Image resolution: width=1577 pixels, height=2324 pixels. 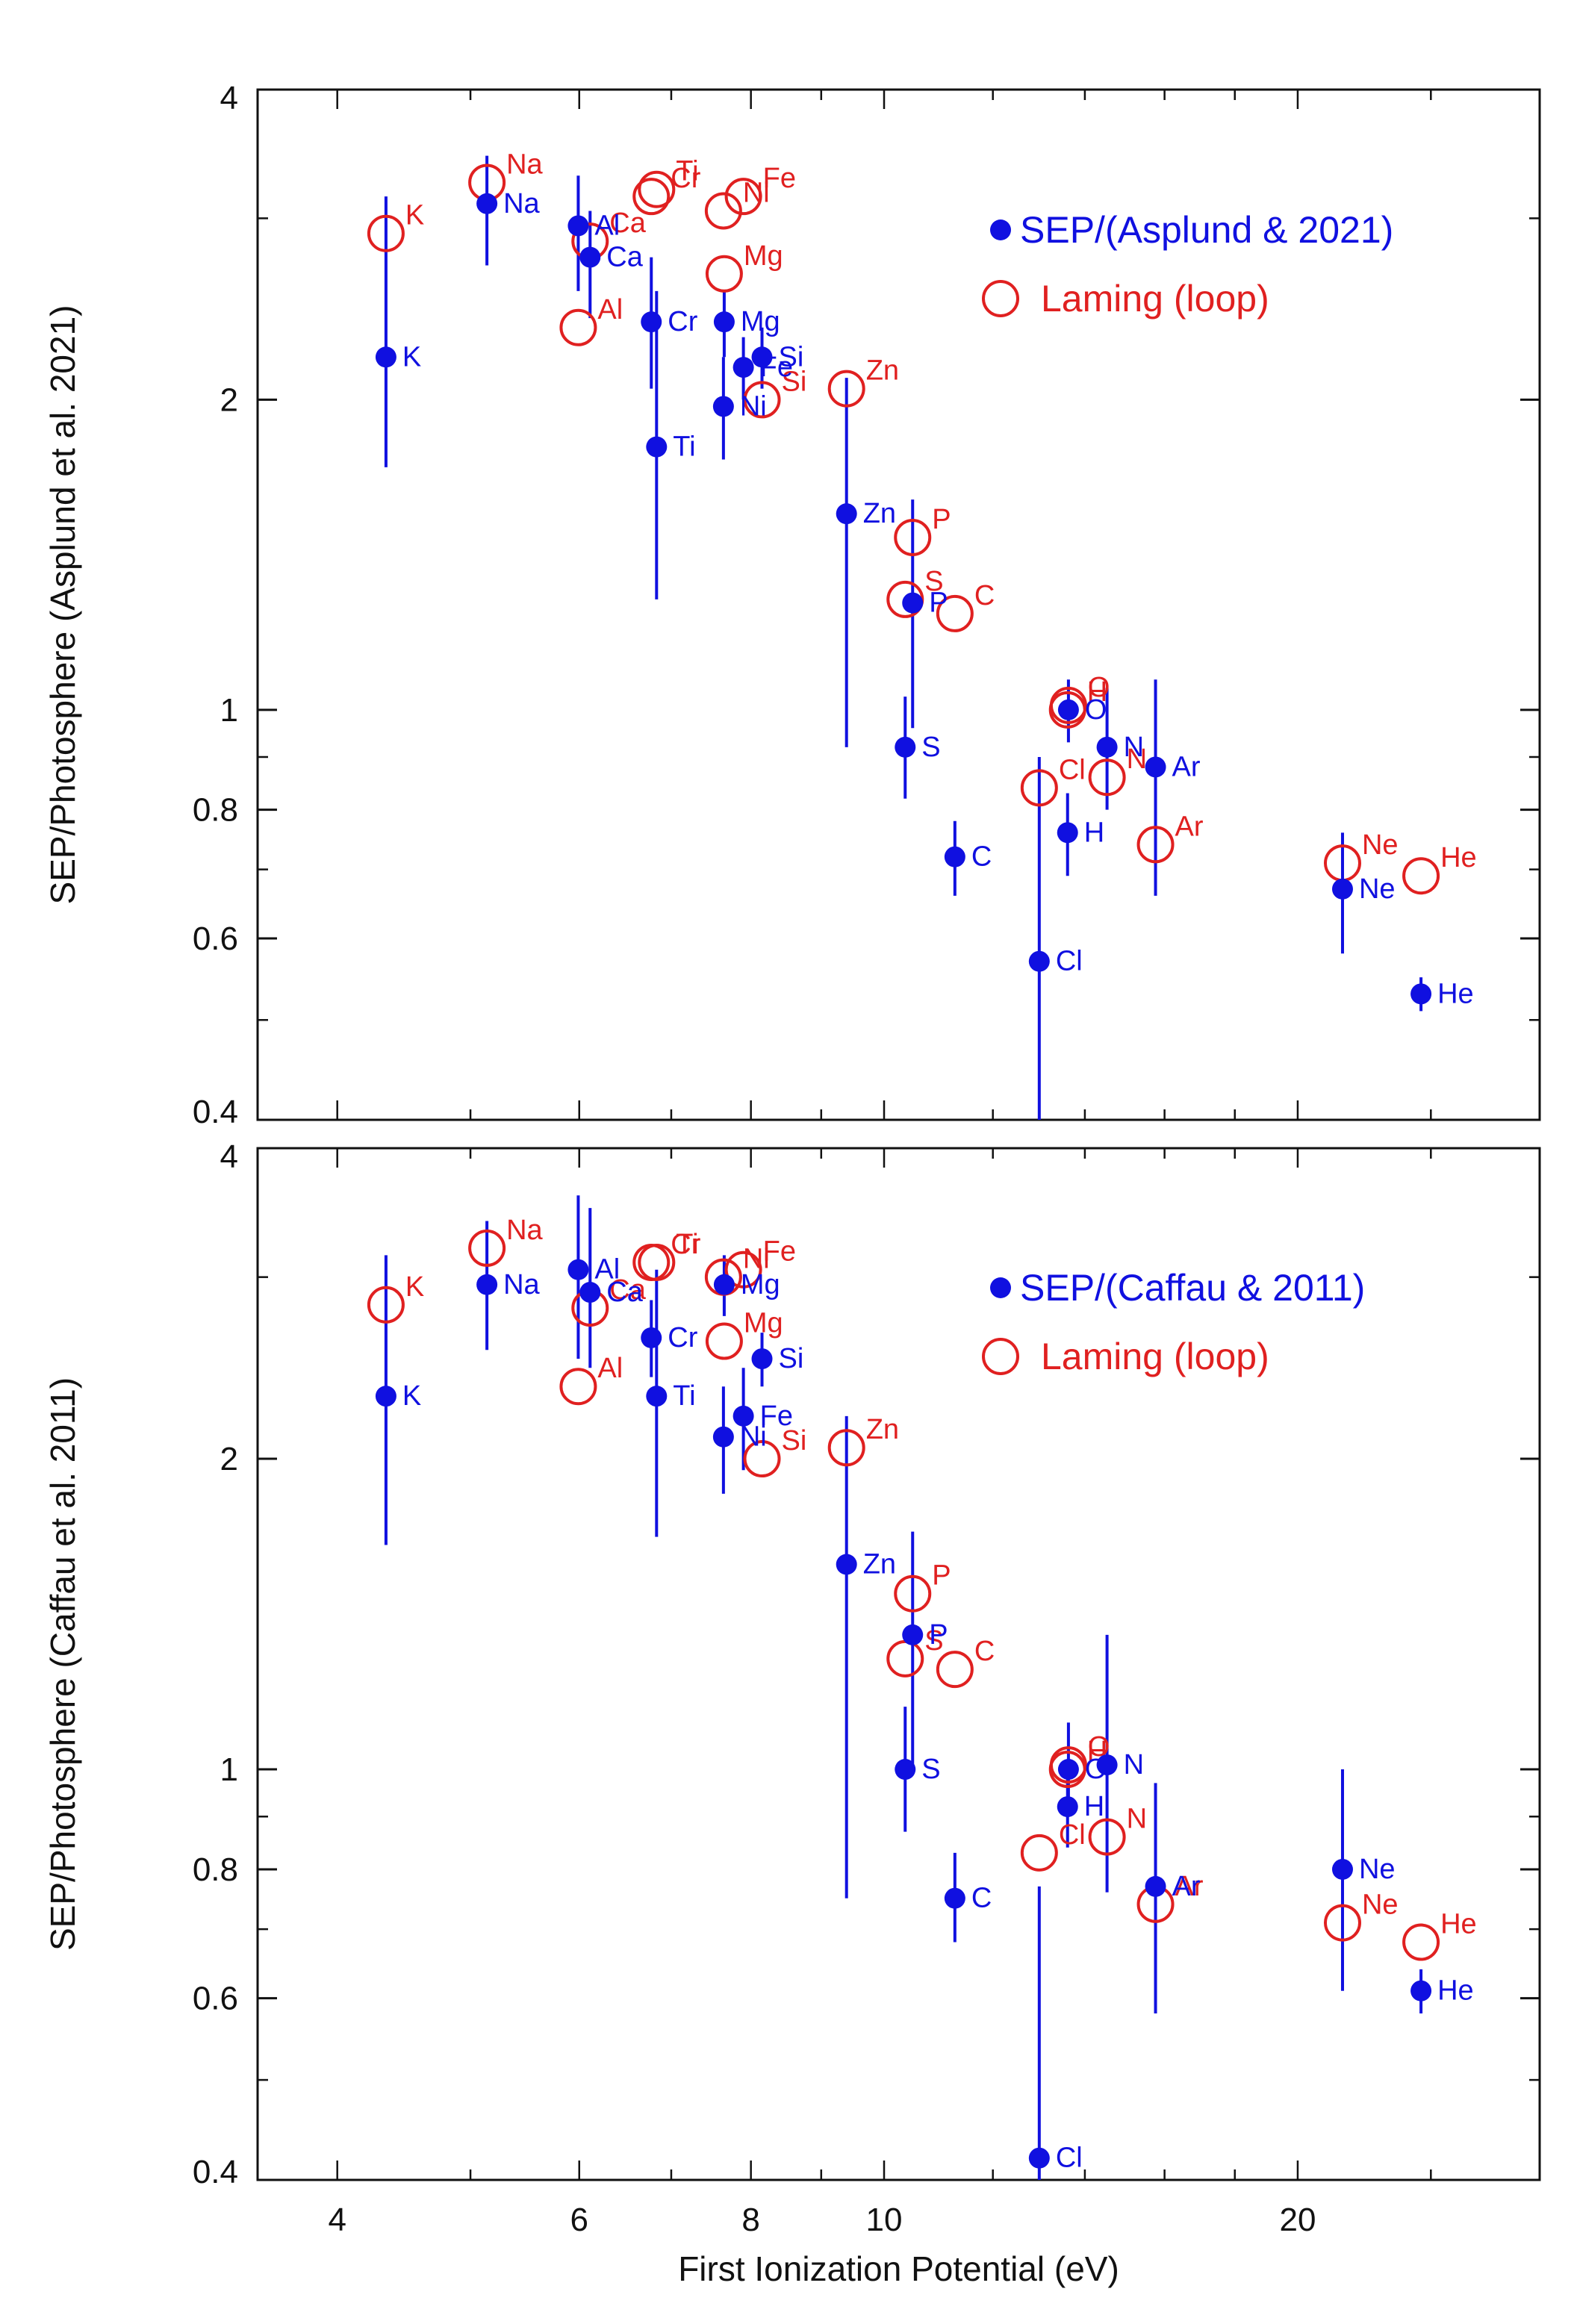 What do you see at coordinates (1067, 1807) in the screenshot?
I see `sep-point-H` at bounding box center [1067, 1807].